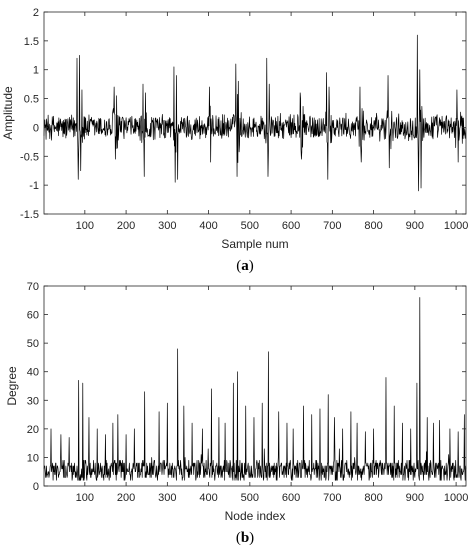 This screenshot has height=550, width=474. Describe the element at coordinates (36, 13) in the screenshot. I see `y-tick-label: 2` at that location.